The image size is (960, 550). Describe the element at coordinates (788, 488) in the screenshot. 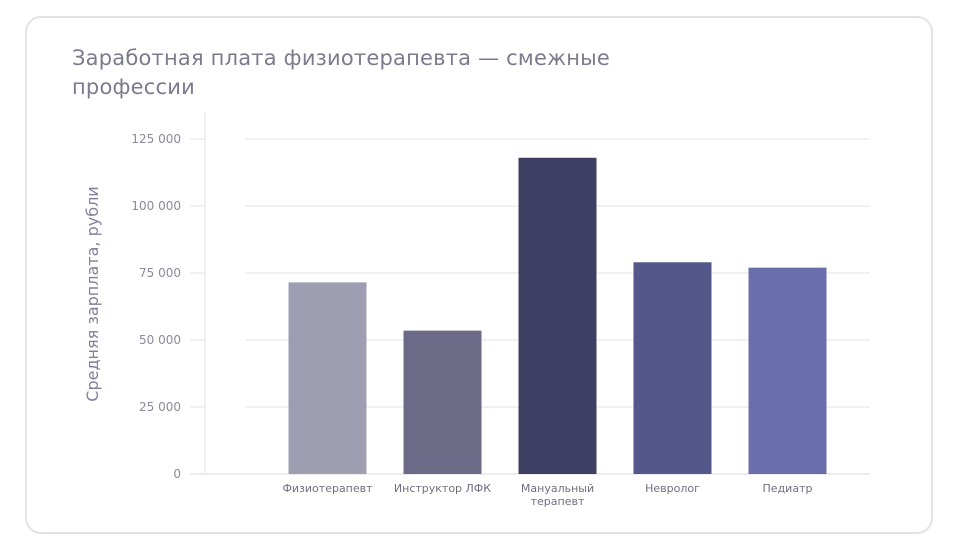

I see `x-tick-label: Педиатр` at that location.